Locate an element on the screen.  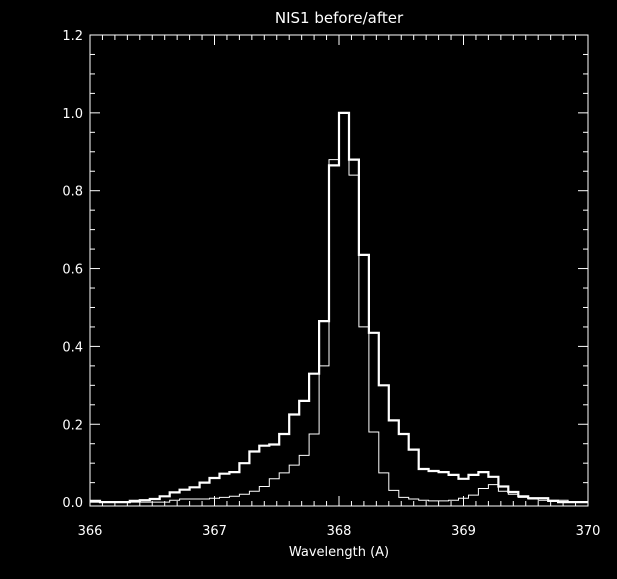
y-tick-label: 1.0 is located at coordinates (72, 114).